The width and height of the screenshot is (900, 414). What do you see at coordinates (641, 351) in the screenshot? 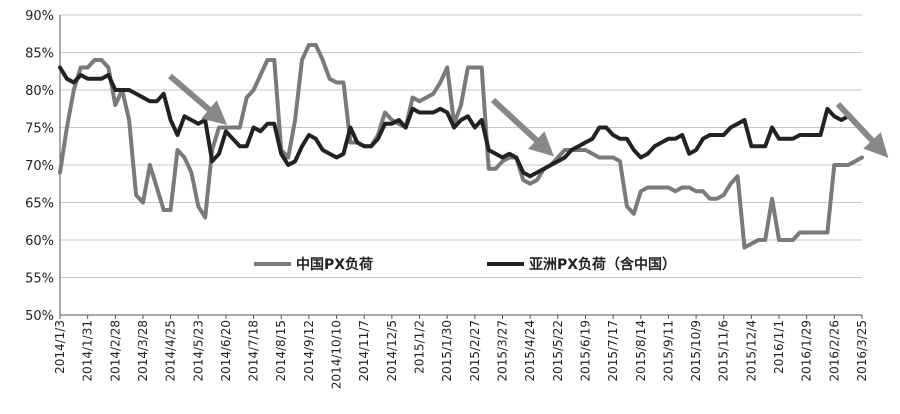
I see `x-tick-label: 2015/8/14` at bounding box center [641, 351].